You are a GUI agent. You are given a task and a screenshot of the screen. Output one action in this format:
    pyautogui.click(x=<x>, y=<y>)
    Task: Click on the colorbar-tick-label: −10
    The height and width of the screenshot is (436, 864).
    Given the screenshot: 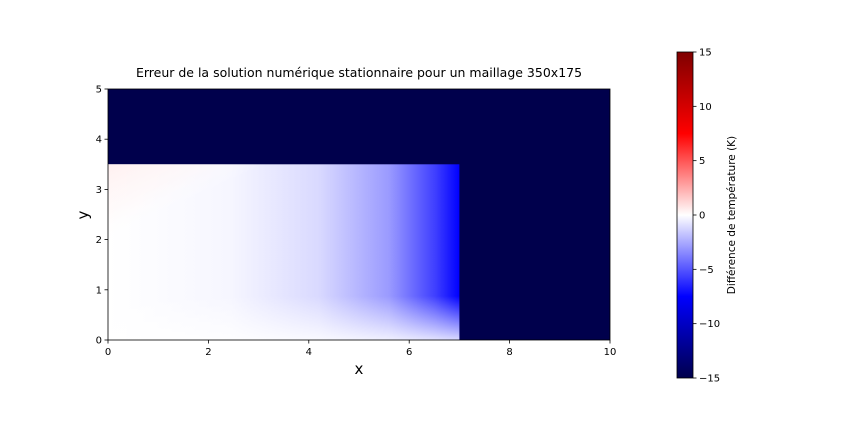 What is the action you would take?
    pyautogui.click(x=709, y=324)
    